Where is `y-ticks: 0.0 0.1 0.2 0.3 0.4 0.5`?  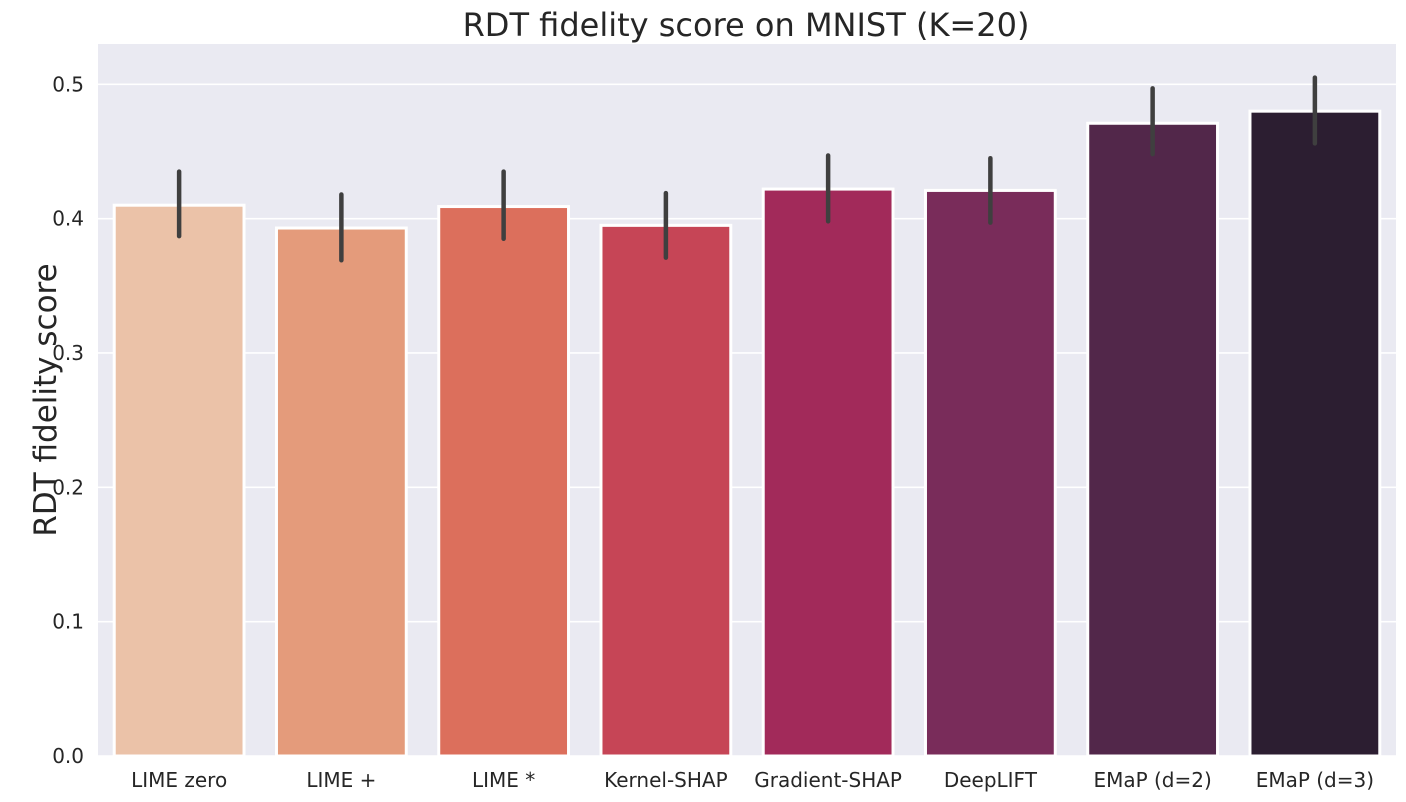 y-ticks: 0.0 0.1 0.2 0.3 0.4 0.5 is located at coordinates (68, 420).